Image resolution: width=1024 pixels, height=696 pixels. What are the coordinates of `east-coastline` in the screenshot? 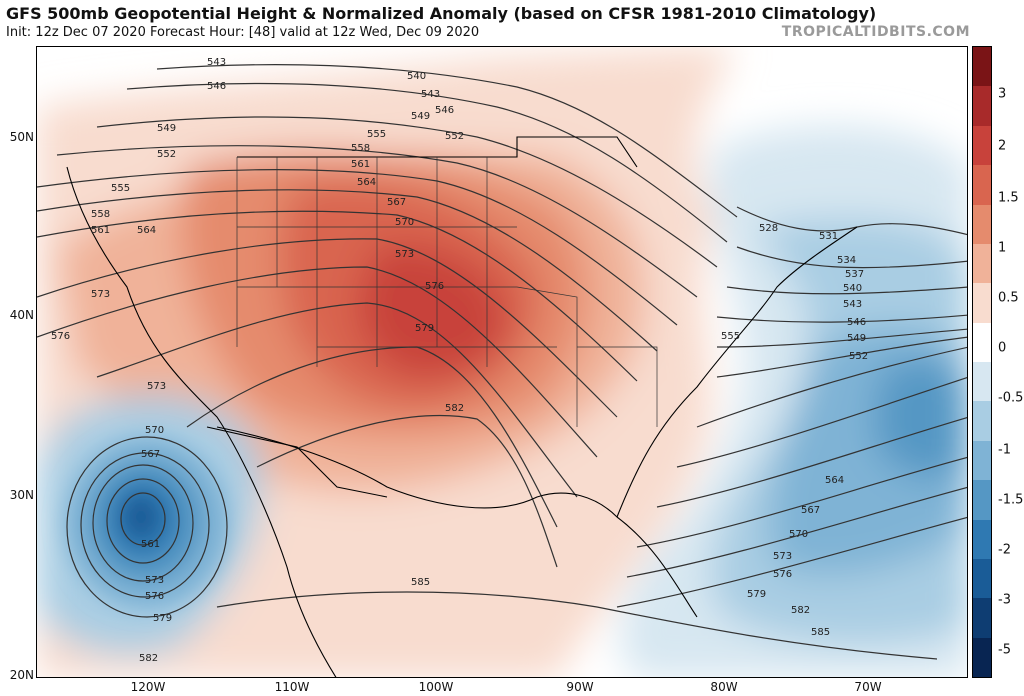 It's located at (737, 372).